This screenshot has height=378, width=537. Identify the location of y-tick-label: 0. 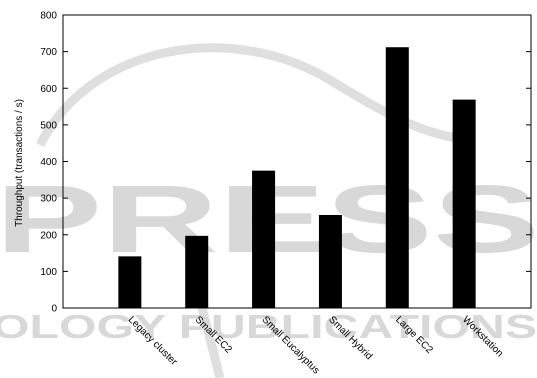
(54, 309).